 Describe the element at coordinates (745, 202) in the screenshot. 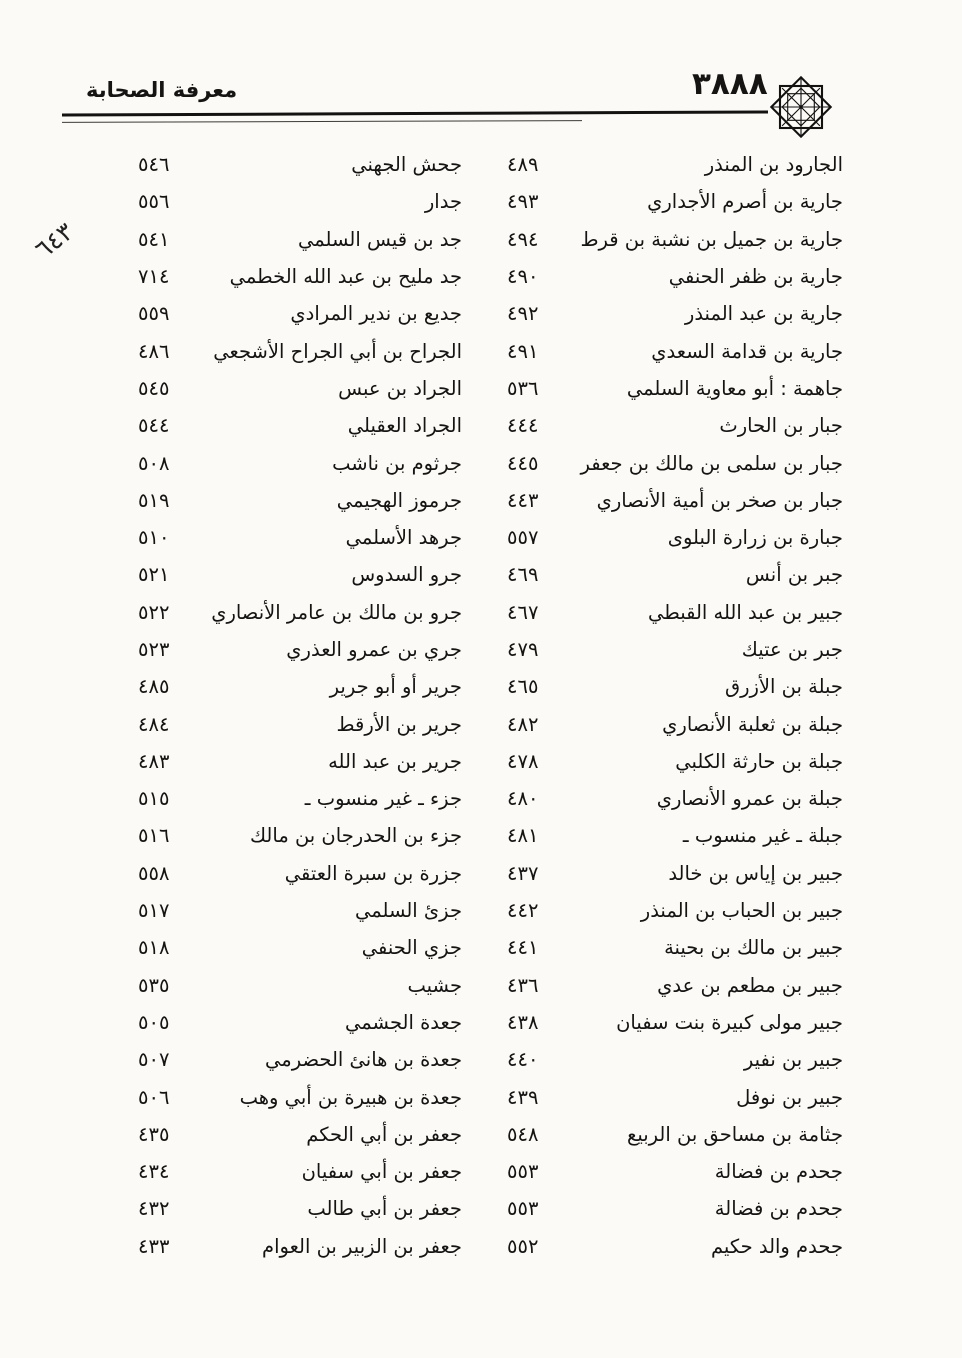

I see `entry-name: جارية بن أصرم الأجداري` at that location.